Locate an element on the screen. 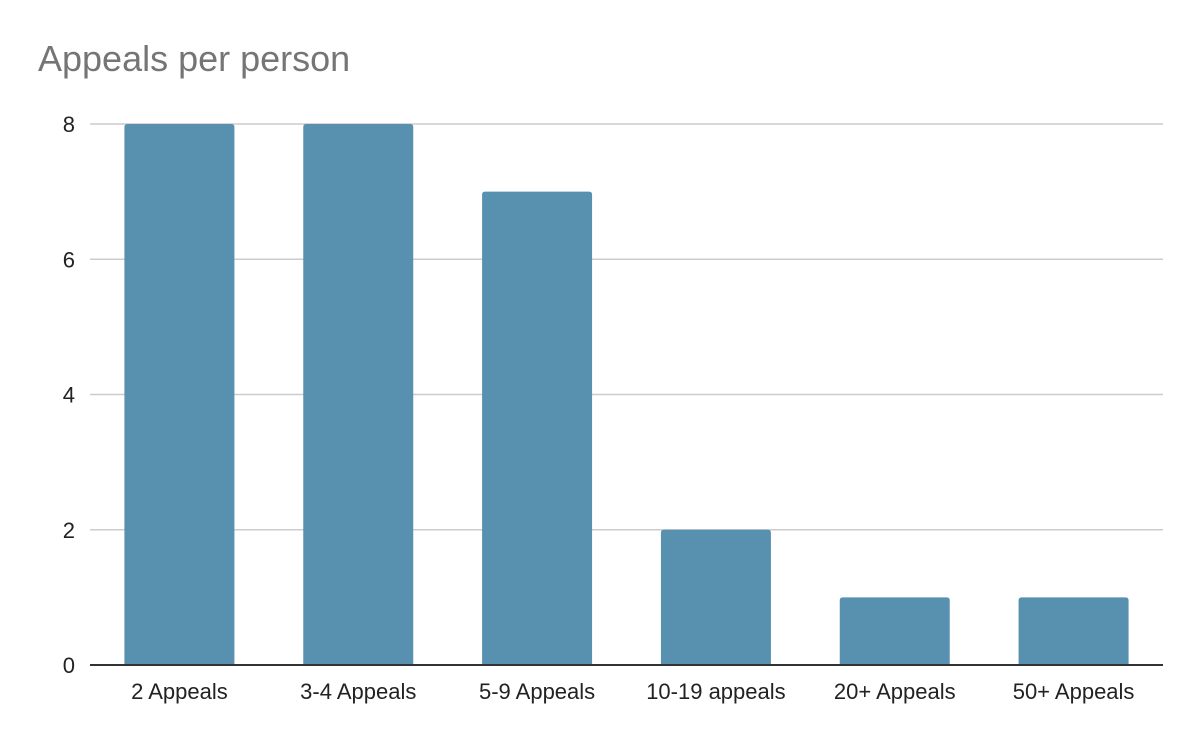 This screenshot has height=742, width=1200. y-tick-label: 6 is located at coordinates (69, 259).